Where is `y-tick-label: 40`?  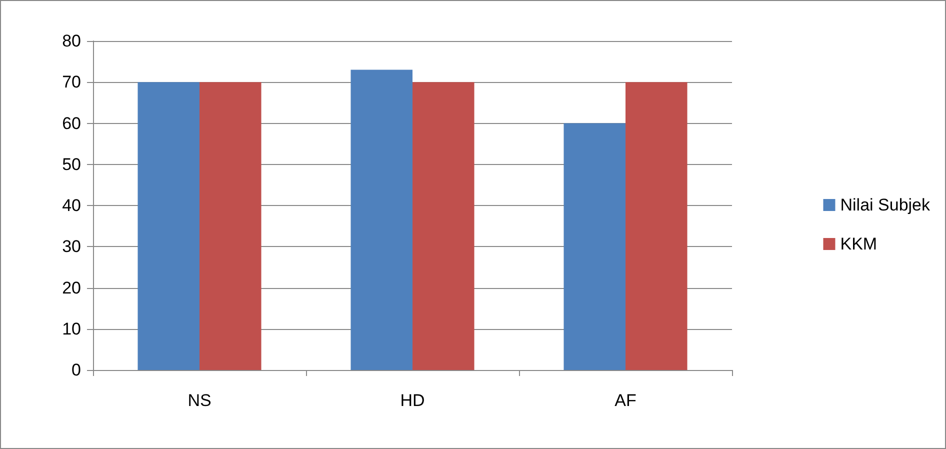
y-tick-label: 40 is located at coordinates (71, 205).